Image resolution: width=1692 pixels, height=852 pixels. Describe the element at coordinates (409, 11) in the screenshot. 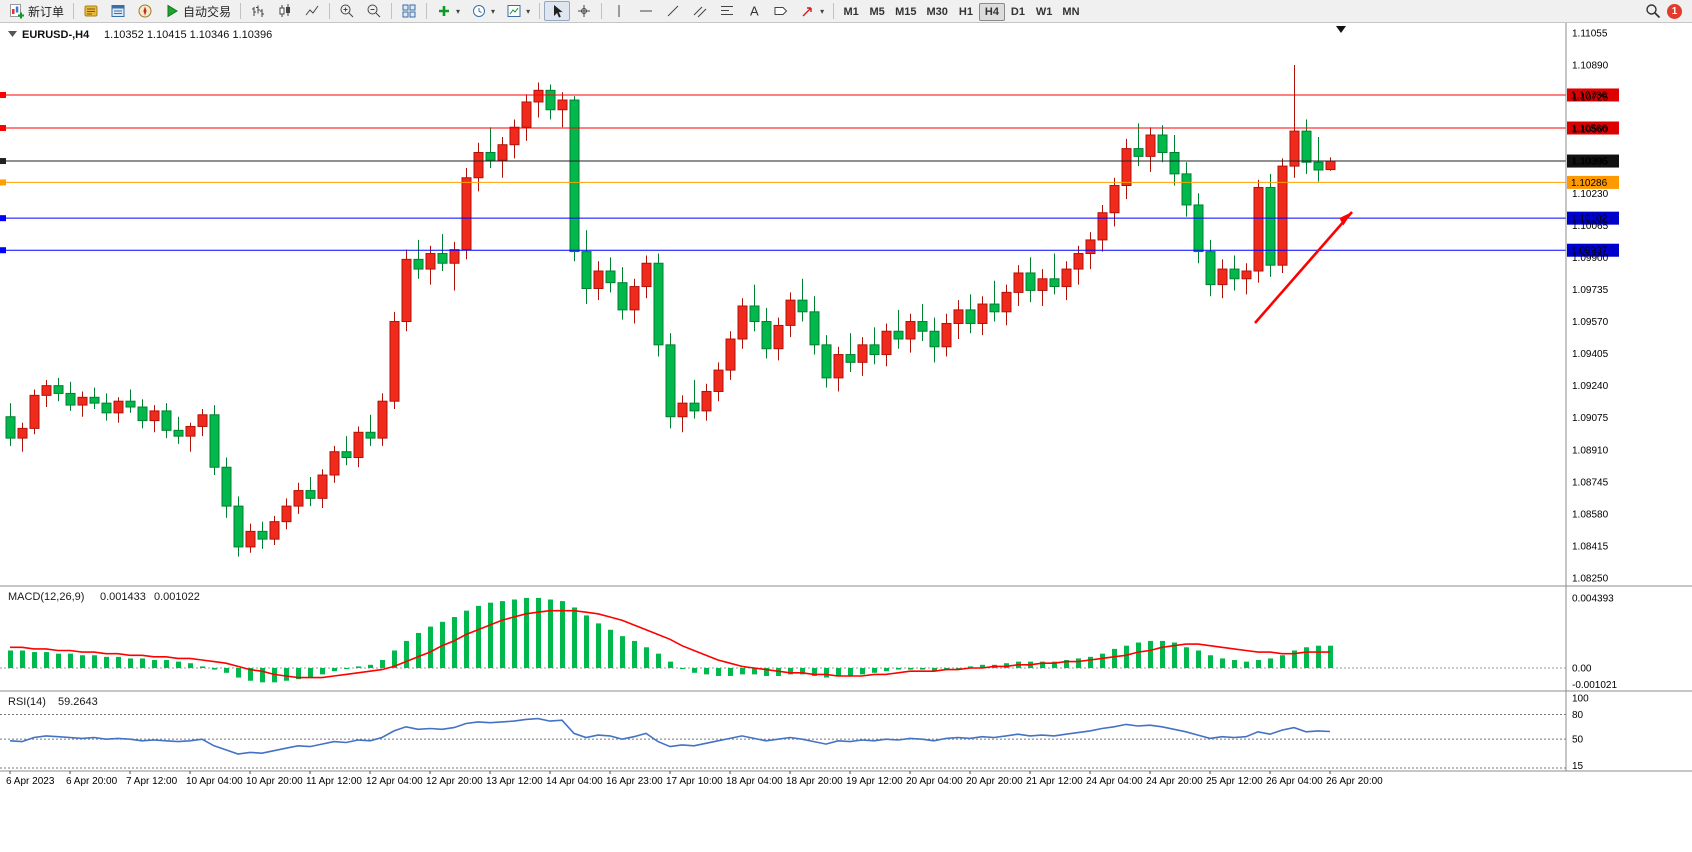

I see `tile-windows-button` at that location.